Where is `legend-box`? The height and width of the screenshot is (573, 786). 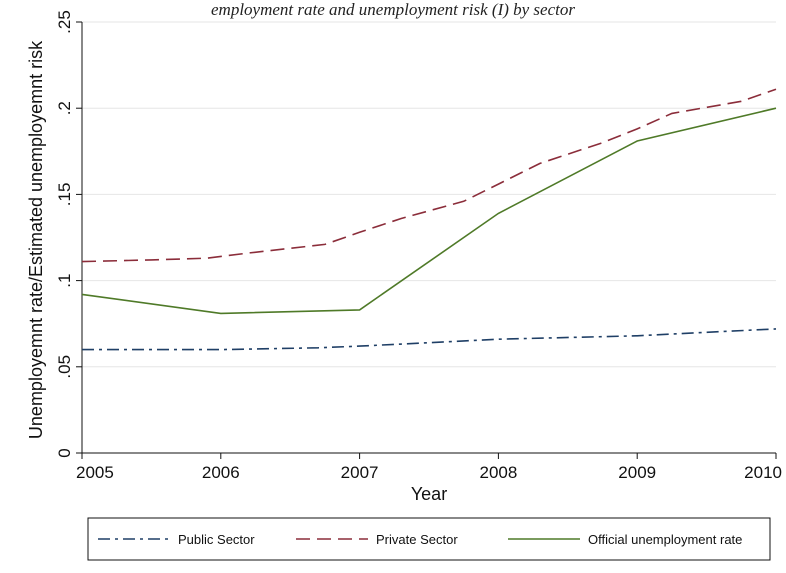 legend-box is located at coordinates (429, 539).